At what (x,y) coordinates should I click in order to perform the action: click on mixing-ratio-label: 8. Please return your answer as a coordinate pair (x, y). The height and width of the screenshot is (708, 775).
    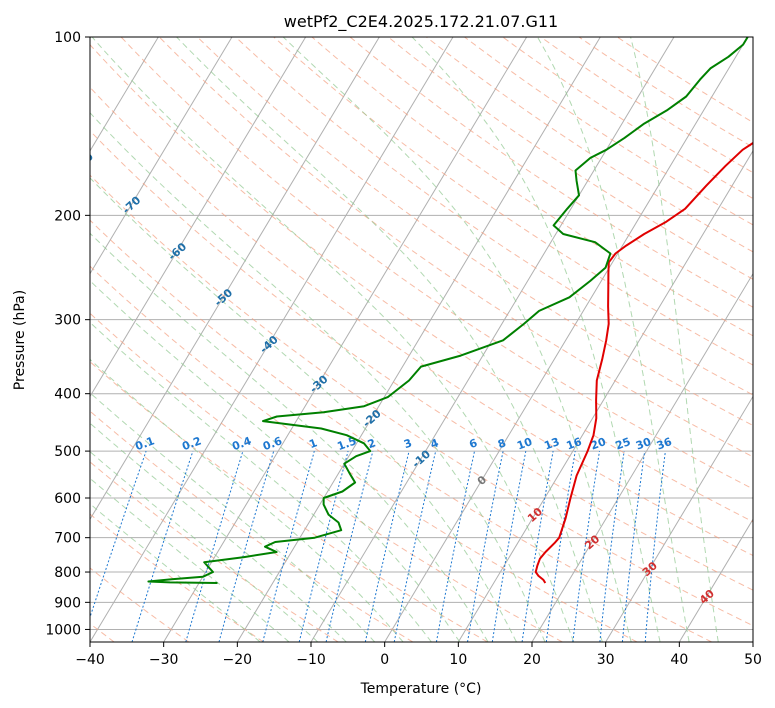
    Looking at the image, I should click on (502, 443).